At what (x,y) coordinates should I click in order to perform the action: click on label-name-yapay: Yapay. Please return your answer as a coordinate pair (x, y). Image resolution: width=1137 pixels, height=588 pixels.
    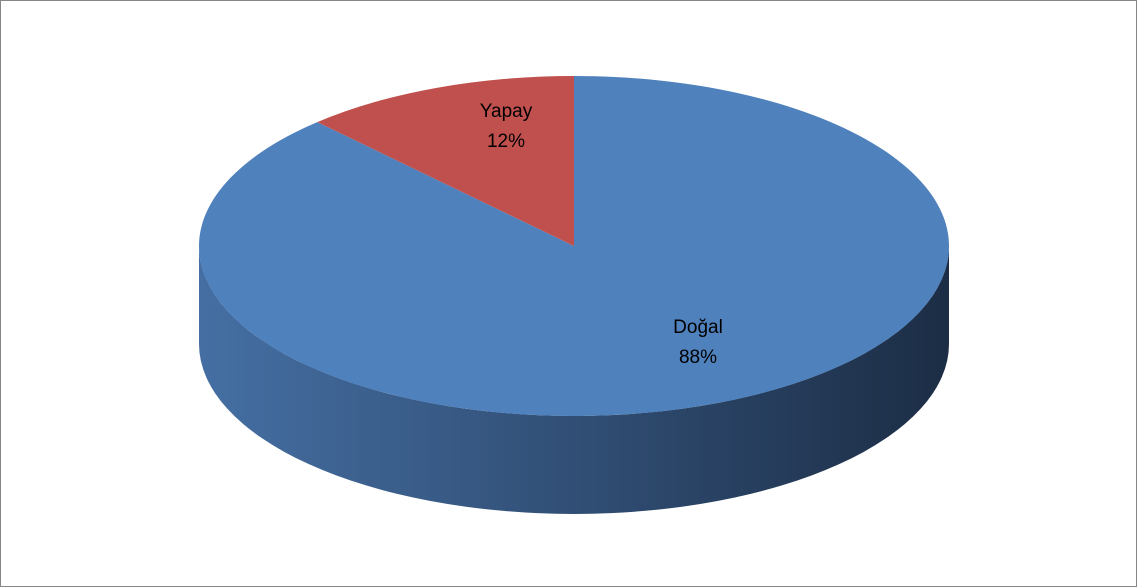
    Looking at the image, I should click on (506, 111).